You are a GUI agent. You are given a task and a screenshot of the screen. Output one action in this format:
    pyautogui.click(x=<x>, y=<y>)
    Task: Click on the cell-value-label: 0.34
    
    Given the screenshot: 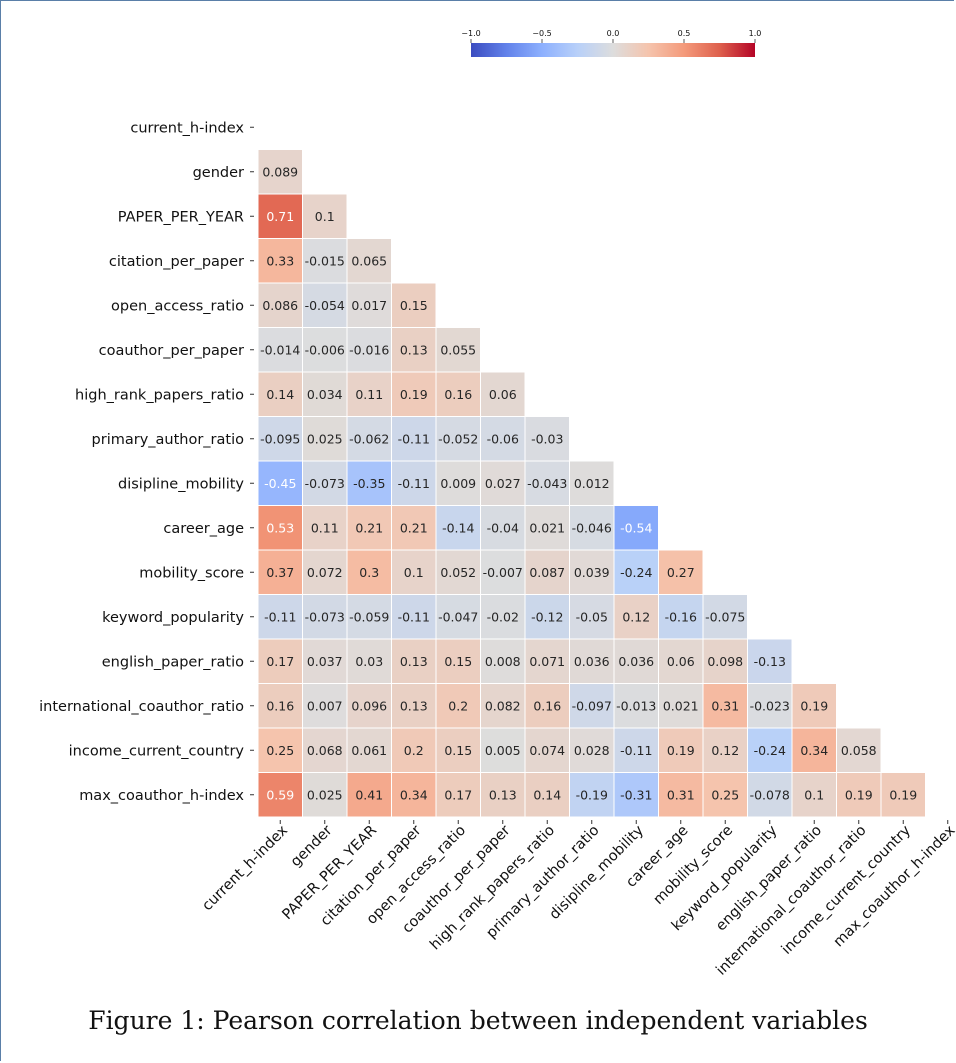 What is the action you would take?
    pyautogui.click(x=814, y=750)
    